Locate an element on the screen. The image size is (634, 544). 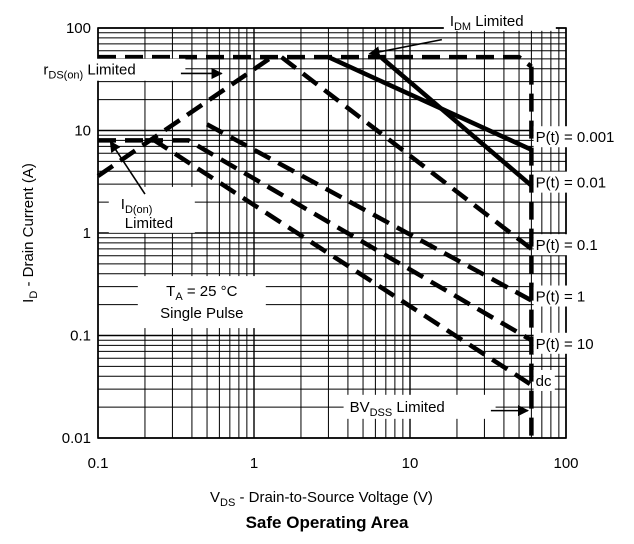
curve-label: P(t) = 0.01 is located at coordinates (571, 183).